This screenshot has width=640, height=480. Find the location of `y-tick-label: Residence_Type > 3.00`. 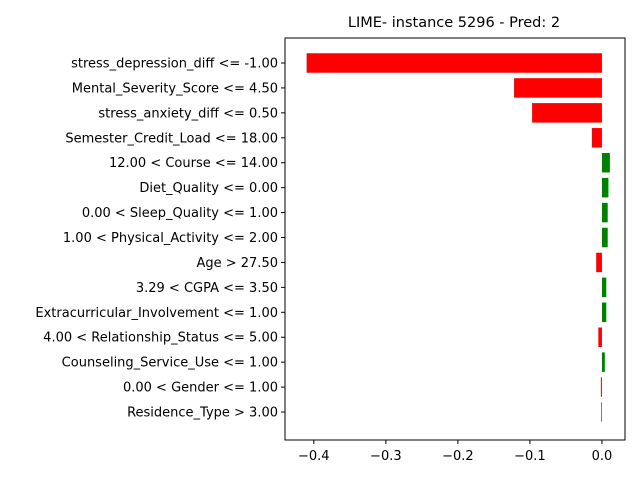

y-tick-label: Residence_Type > 3.00 is located at coordinates (202, 413).